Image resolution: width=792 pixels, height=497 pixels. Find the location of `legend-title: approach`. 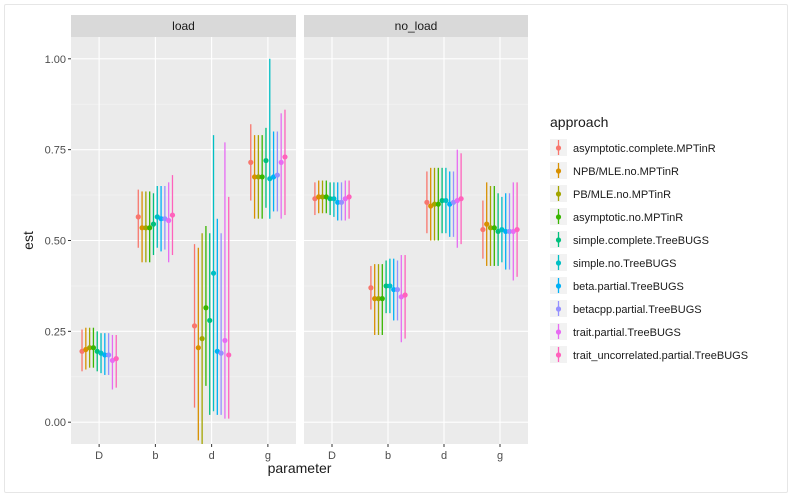

legend-title: approach is located at coordinates (579, 122).